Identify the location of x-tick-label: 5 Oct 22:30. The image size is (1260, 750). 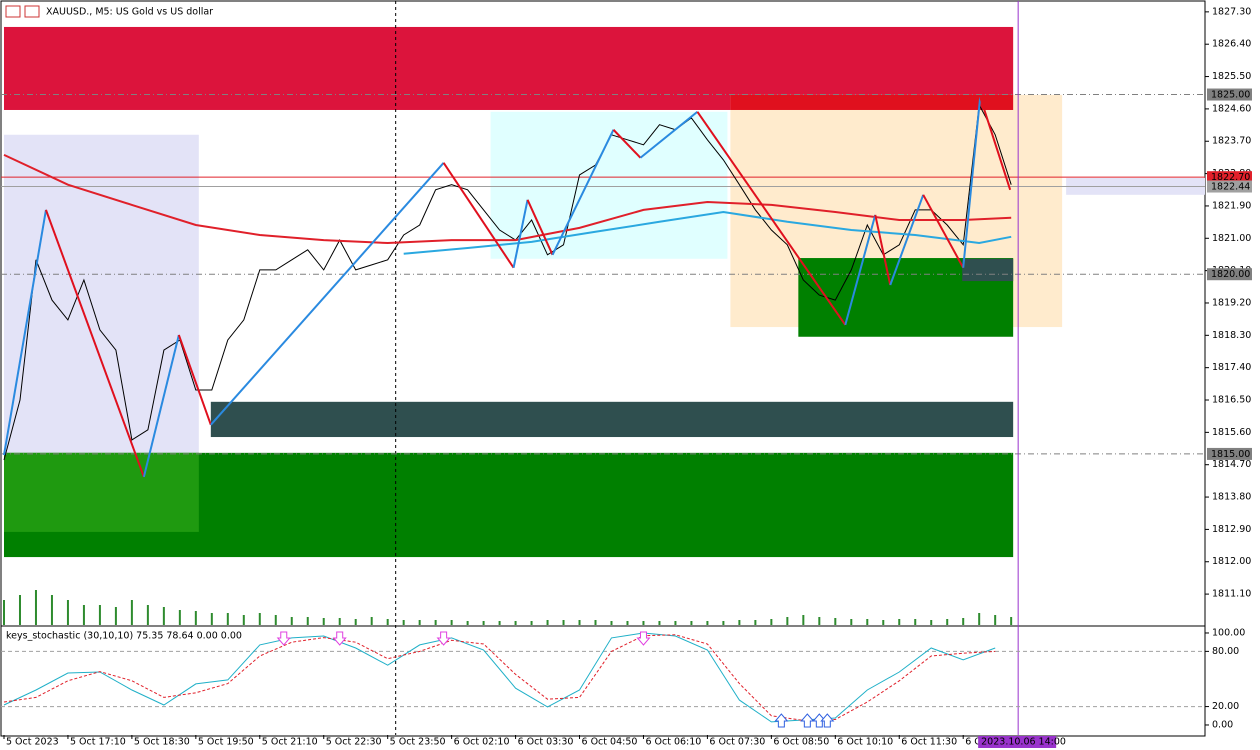
(354, 742).